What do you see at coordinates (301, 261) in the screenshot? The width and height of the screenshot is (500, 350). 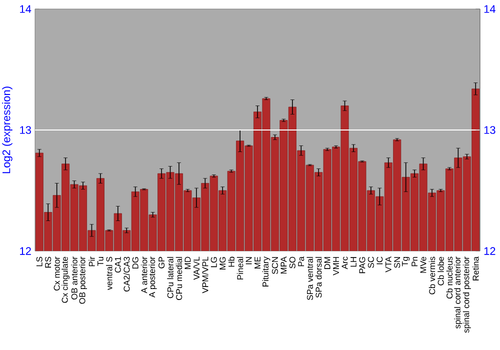 I see `x-tick-label: Pa` at bounding box center [301, 261].